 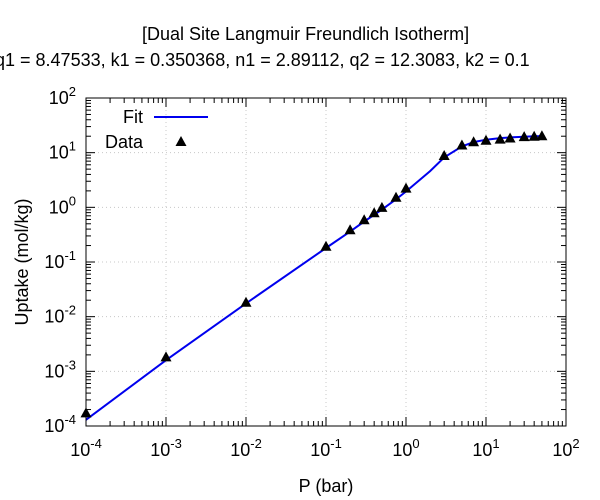 What do you see at coordinates (246, 448) in the screenshot?
I see `x-tick-label: 10⁻²` at bounding box center [246, 448].